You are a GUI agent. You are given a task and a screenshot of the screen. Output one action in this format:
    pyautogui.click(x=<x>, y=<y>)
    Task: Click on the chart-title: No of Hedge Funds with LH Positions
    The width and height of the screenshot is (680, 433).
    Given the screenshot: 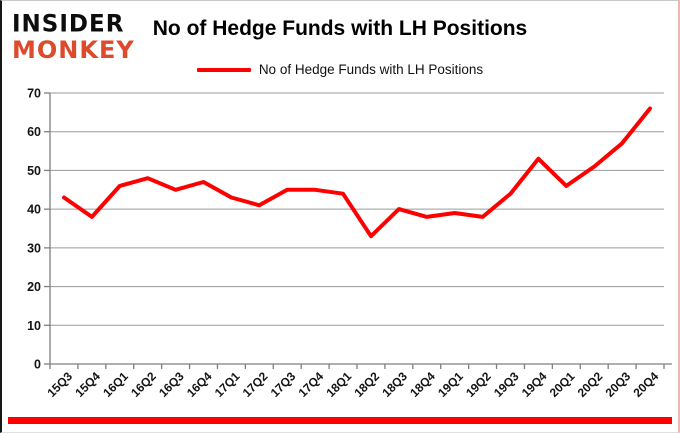 What is the action you would take?
    pyautogui.click(x=340, y=28)
    